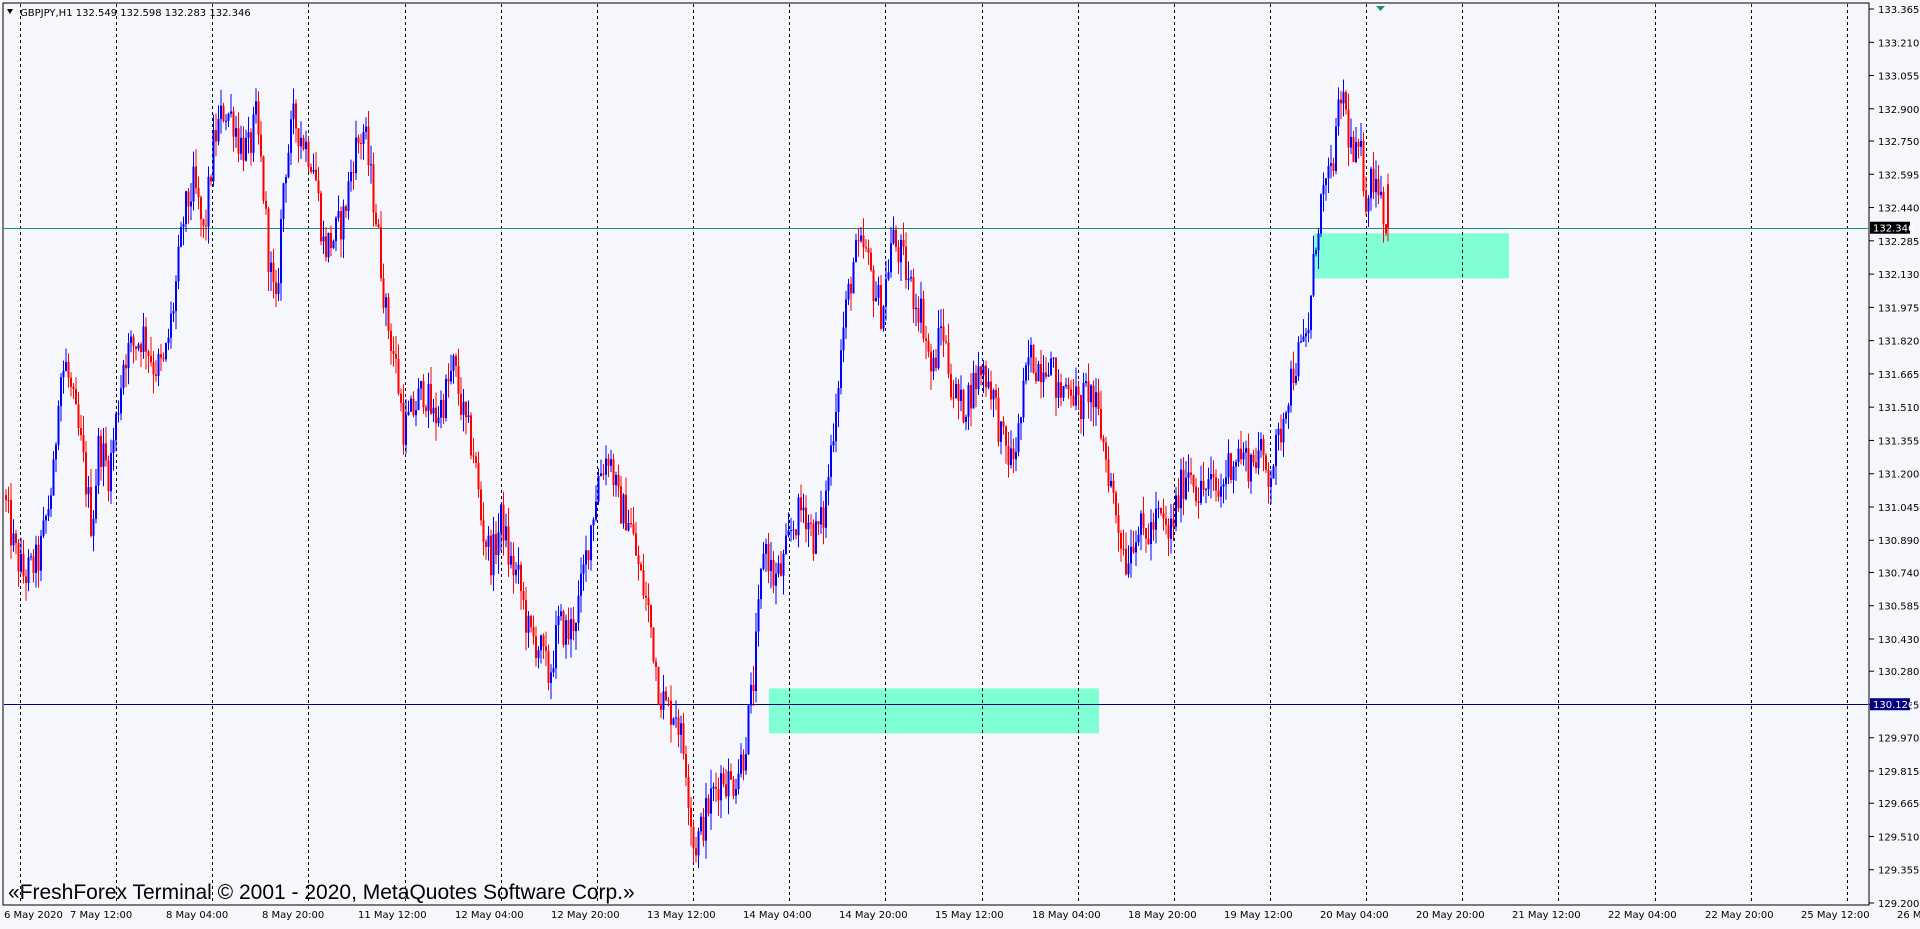 This screenshot has height=929, width=1920. Describe the element at coordinates (1898, 804) in the screenshot. I see `price-tick-label: 129.665` at that location.